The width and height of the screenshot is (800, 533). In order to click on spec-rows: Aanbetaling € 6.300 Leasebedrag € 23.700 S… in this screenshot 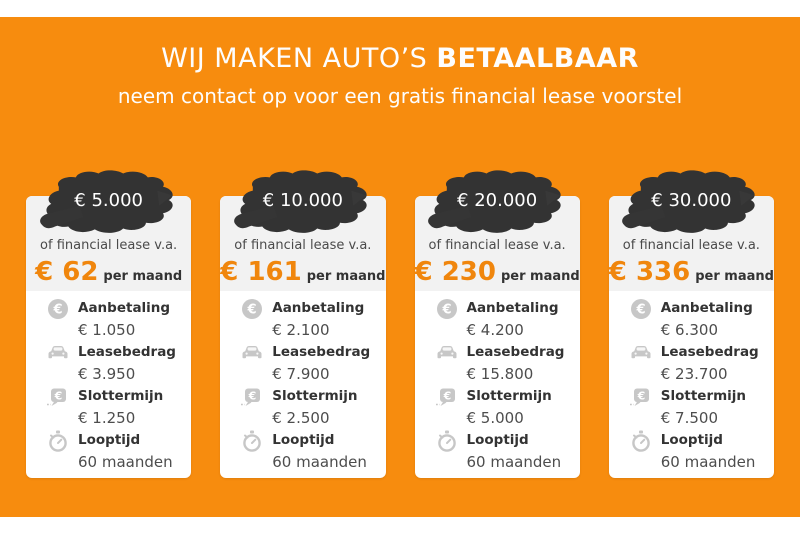, I will do `click(691, 382)`.